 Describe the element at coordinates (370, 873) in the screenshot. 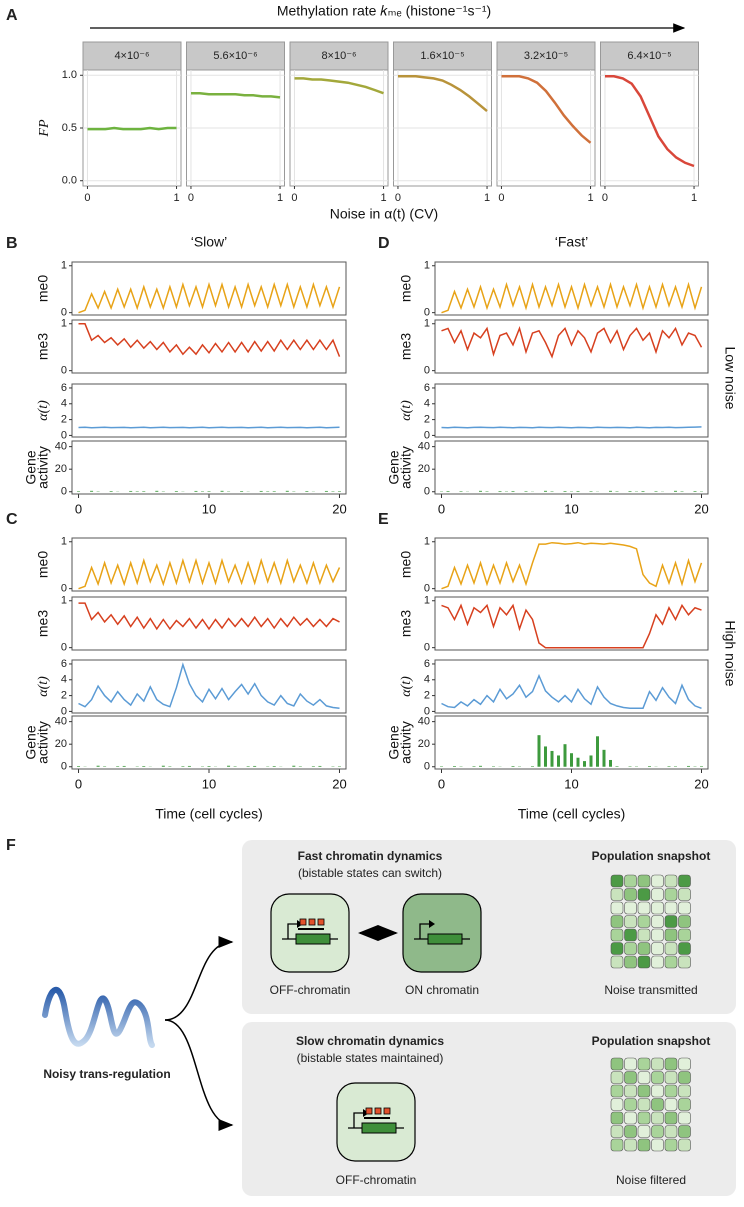

I see `box-subtitle: (bistable states can switch)` at that location.